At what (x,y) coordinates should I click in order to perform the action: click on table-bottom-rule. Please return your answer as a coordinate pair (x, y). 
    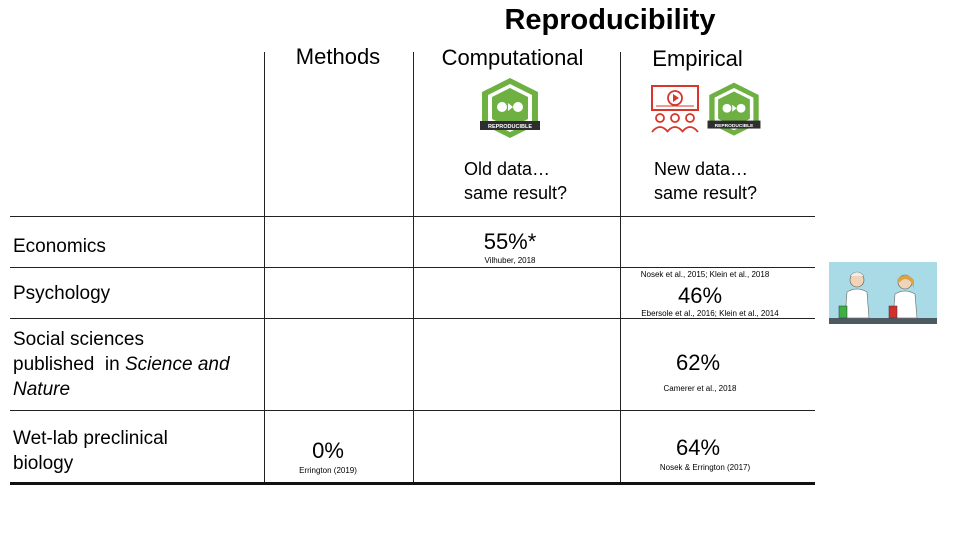
    Looking at the image, I should click on (412, 483).